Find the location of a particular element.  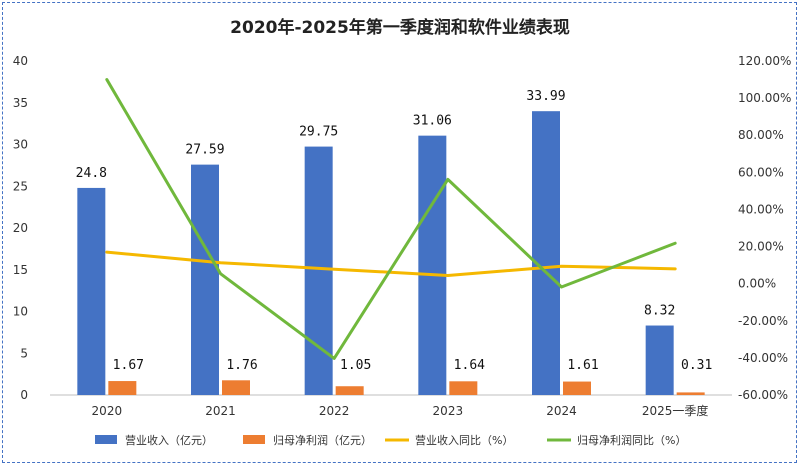

right-axis-tick: 80.00% is located at coordinates (761, 135).